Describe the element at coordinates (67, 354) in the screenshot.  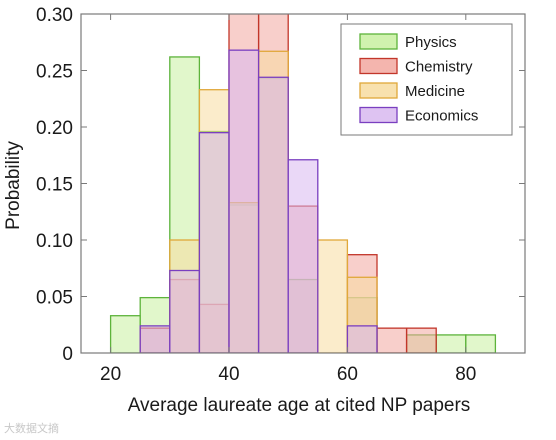
I see `y-tick-label: 0` at that location.